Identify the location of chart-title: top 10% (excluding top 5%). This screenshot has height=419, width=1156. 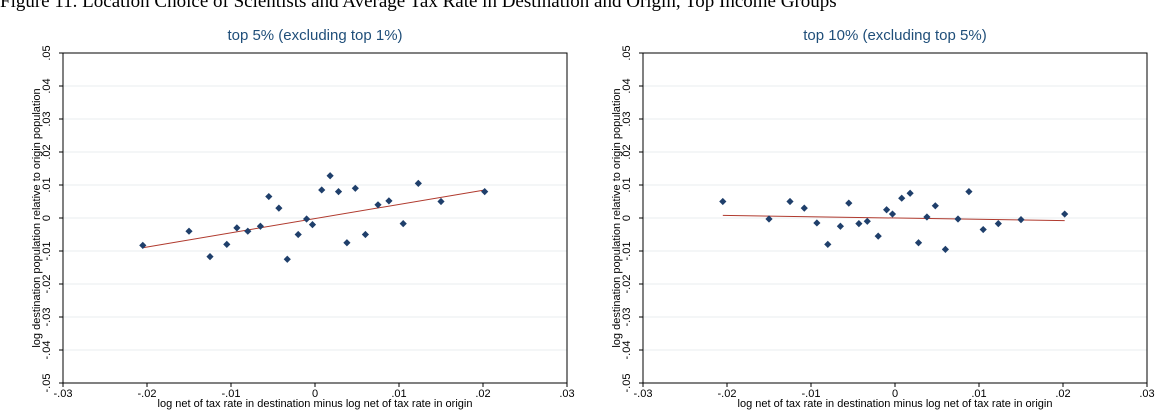
(894, 35).